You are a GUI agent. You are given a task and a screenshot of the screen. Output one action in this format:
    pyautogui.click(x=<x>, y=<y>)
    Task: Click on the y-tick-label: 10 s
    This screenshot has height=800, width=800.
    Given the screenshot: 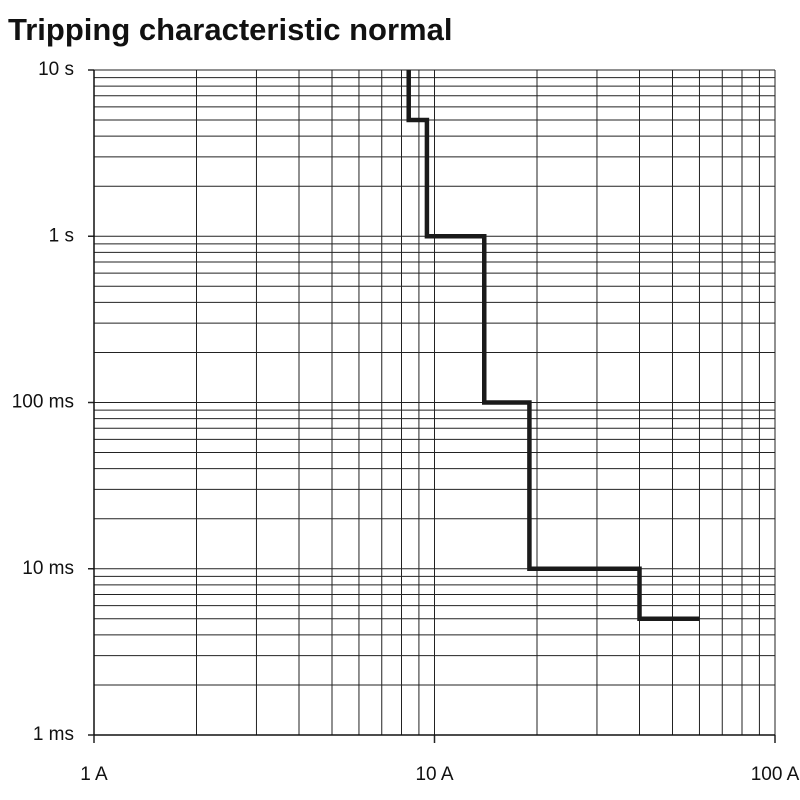 What is the action you would take?
    pyautogui.click(x=56, y=69)
    